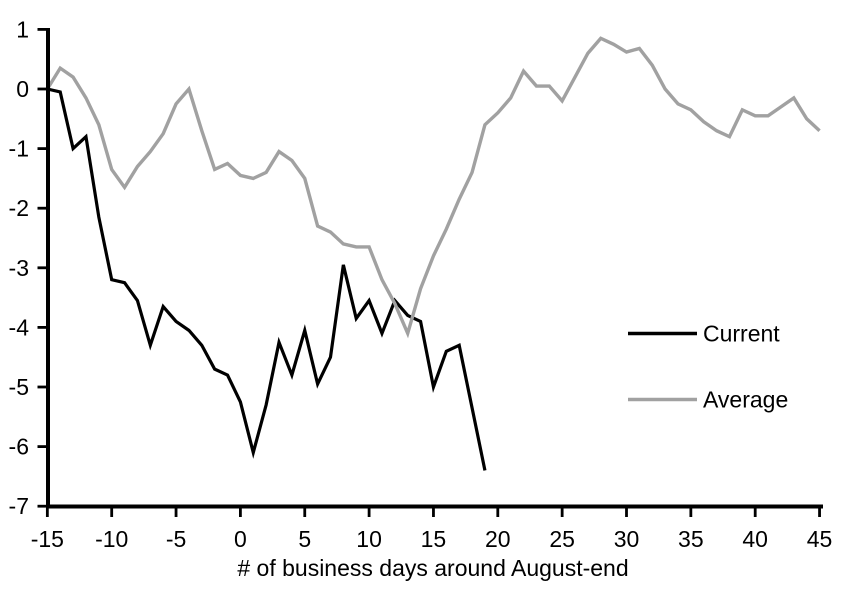  What do you see at coordinates (240, 539) in the screenshot?
I see `x-tick-label: 0` at bounding box center [240, 539].